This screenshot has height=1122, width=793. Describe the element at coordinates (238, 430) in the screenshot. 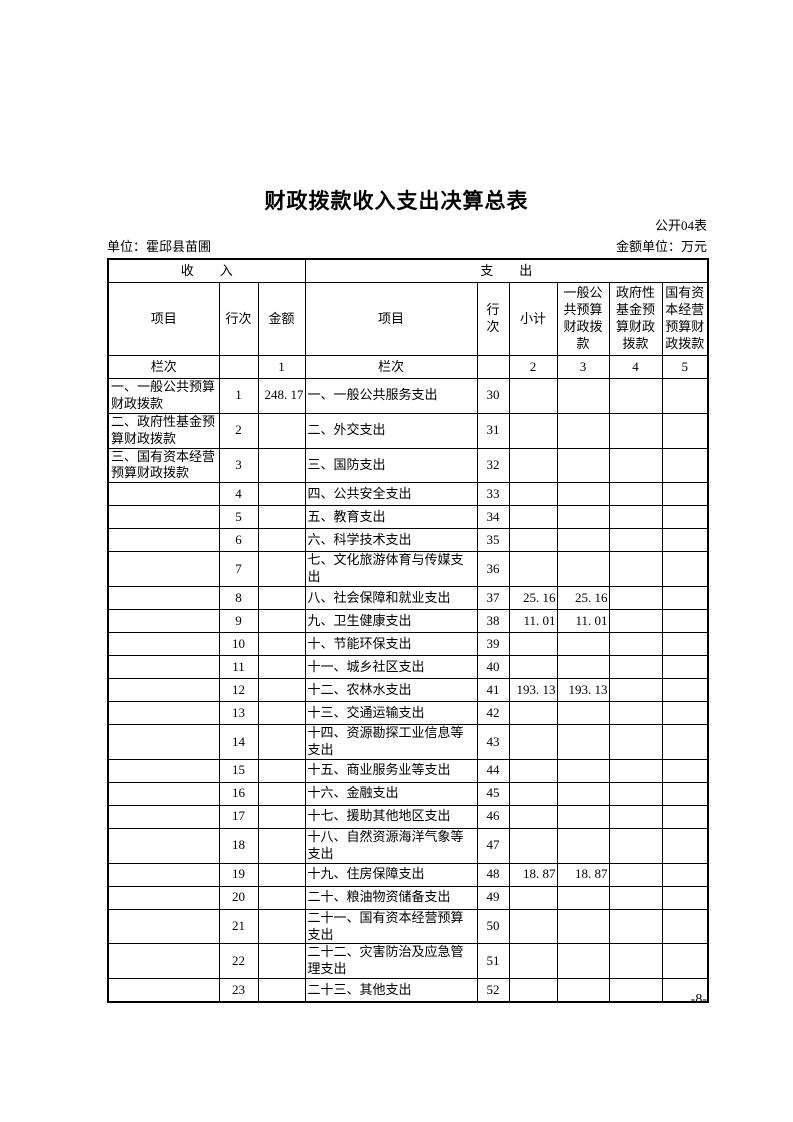

I see `income-line-cell: 2` at that location.